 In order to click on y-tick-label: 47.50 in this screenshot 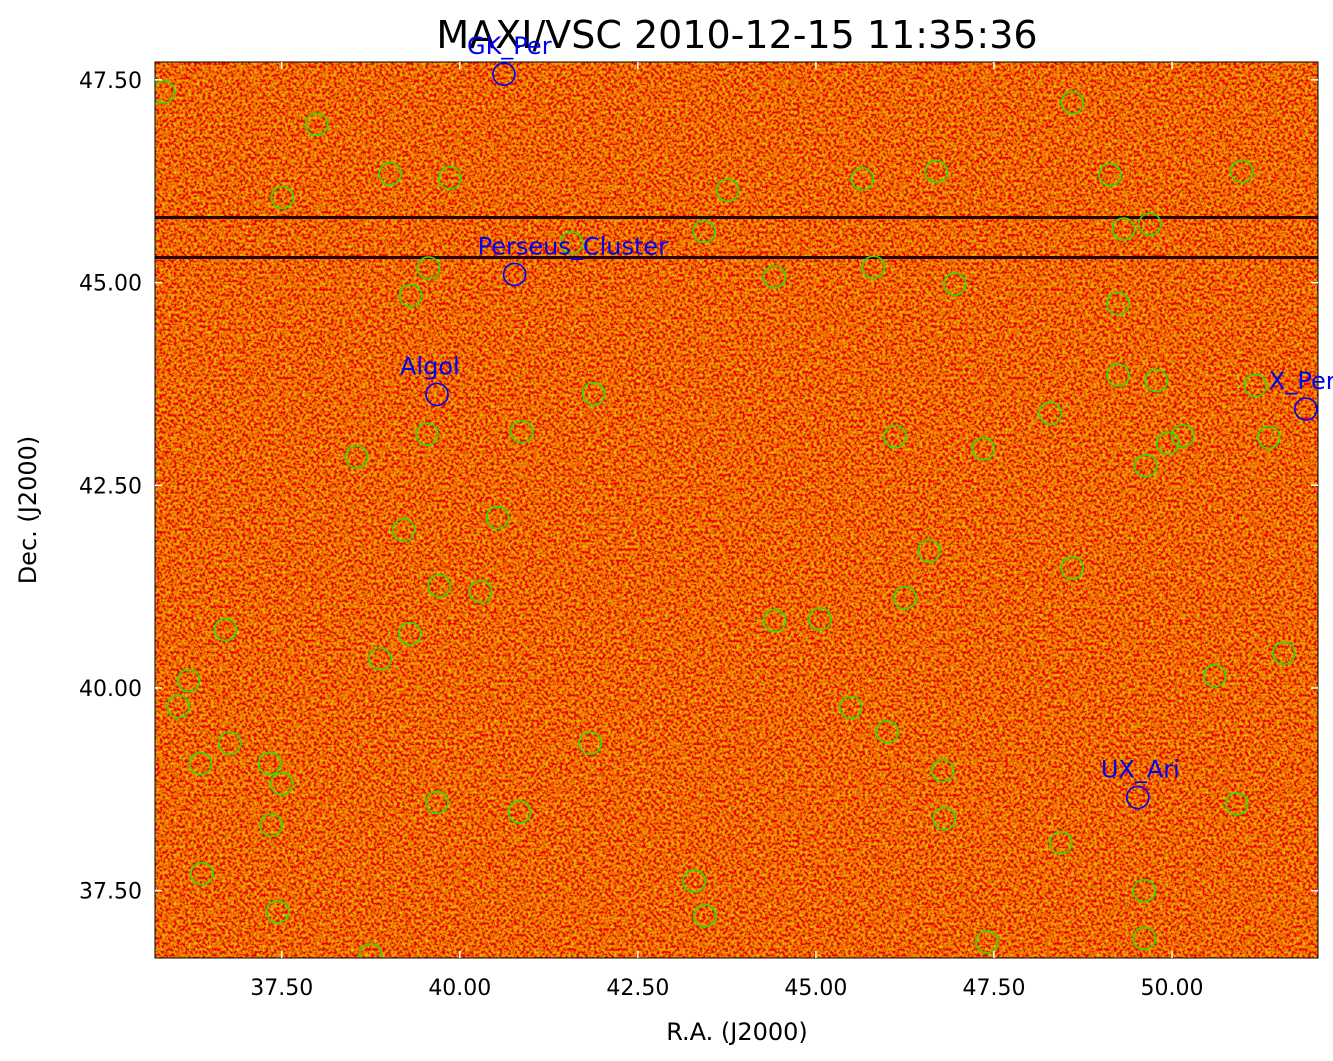, I will do `click(110, 81)`.